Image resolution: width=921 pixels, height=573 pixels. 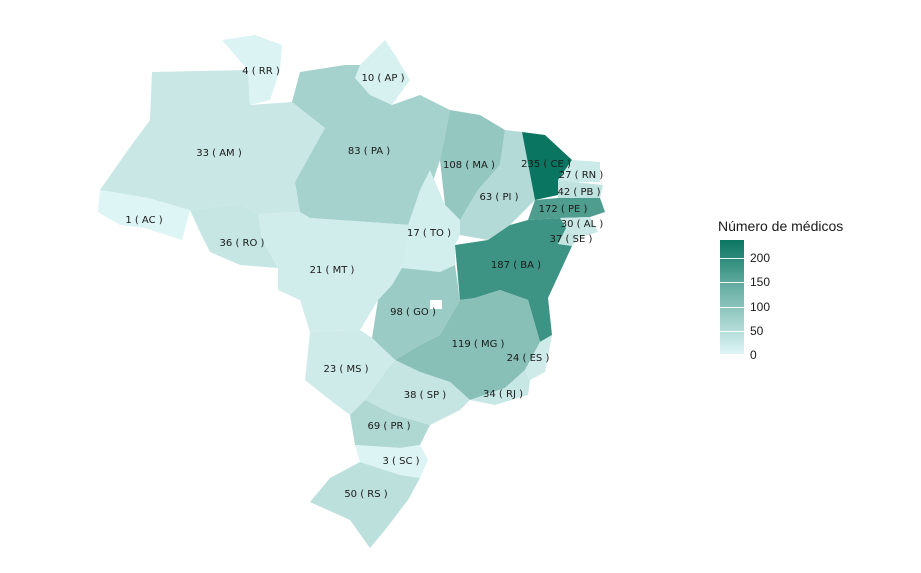 I want to click on label-pr: 69 ( PR ), so click(x=388, y=426).